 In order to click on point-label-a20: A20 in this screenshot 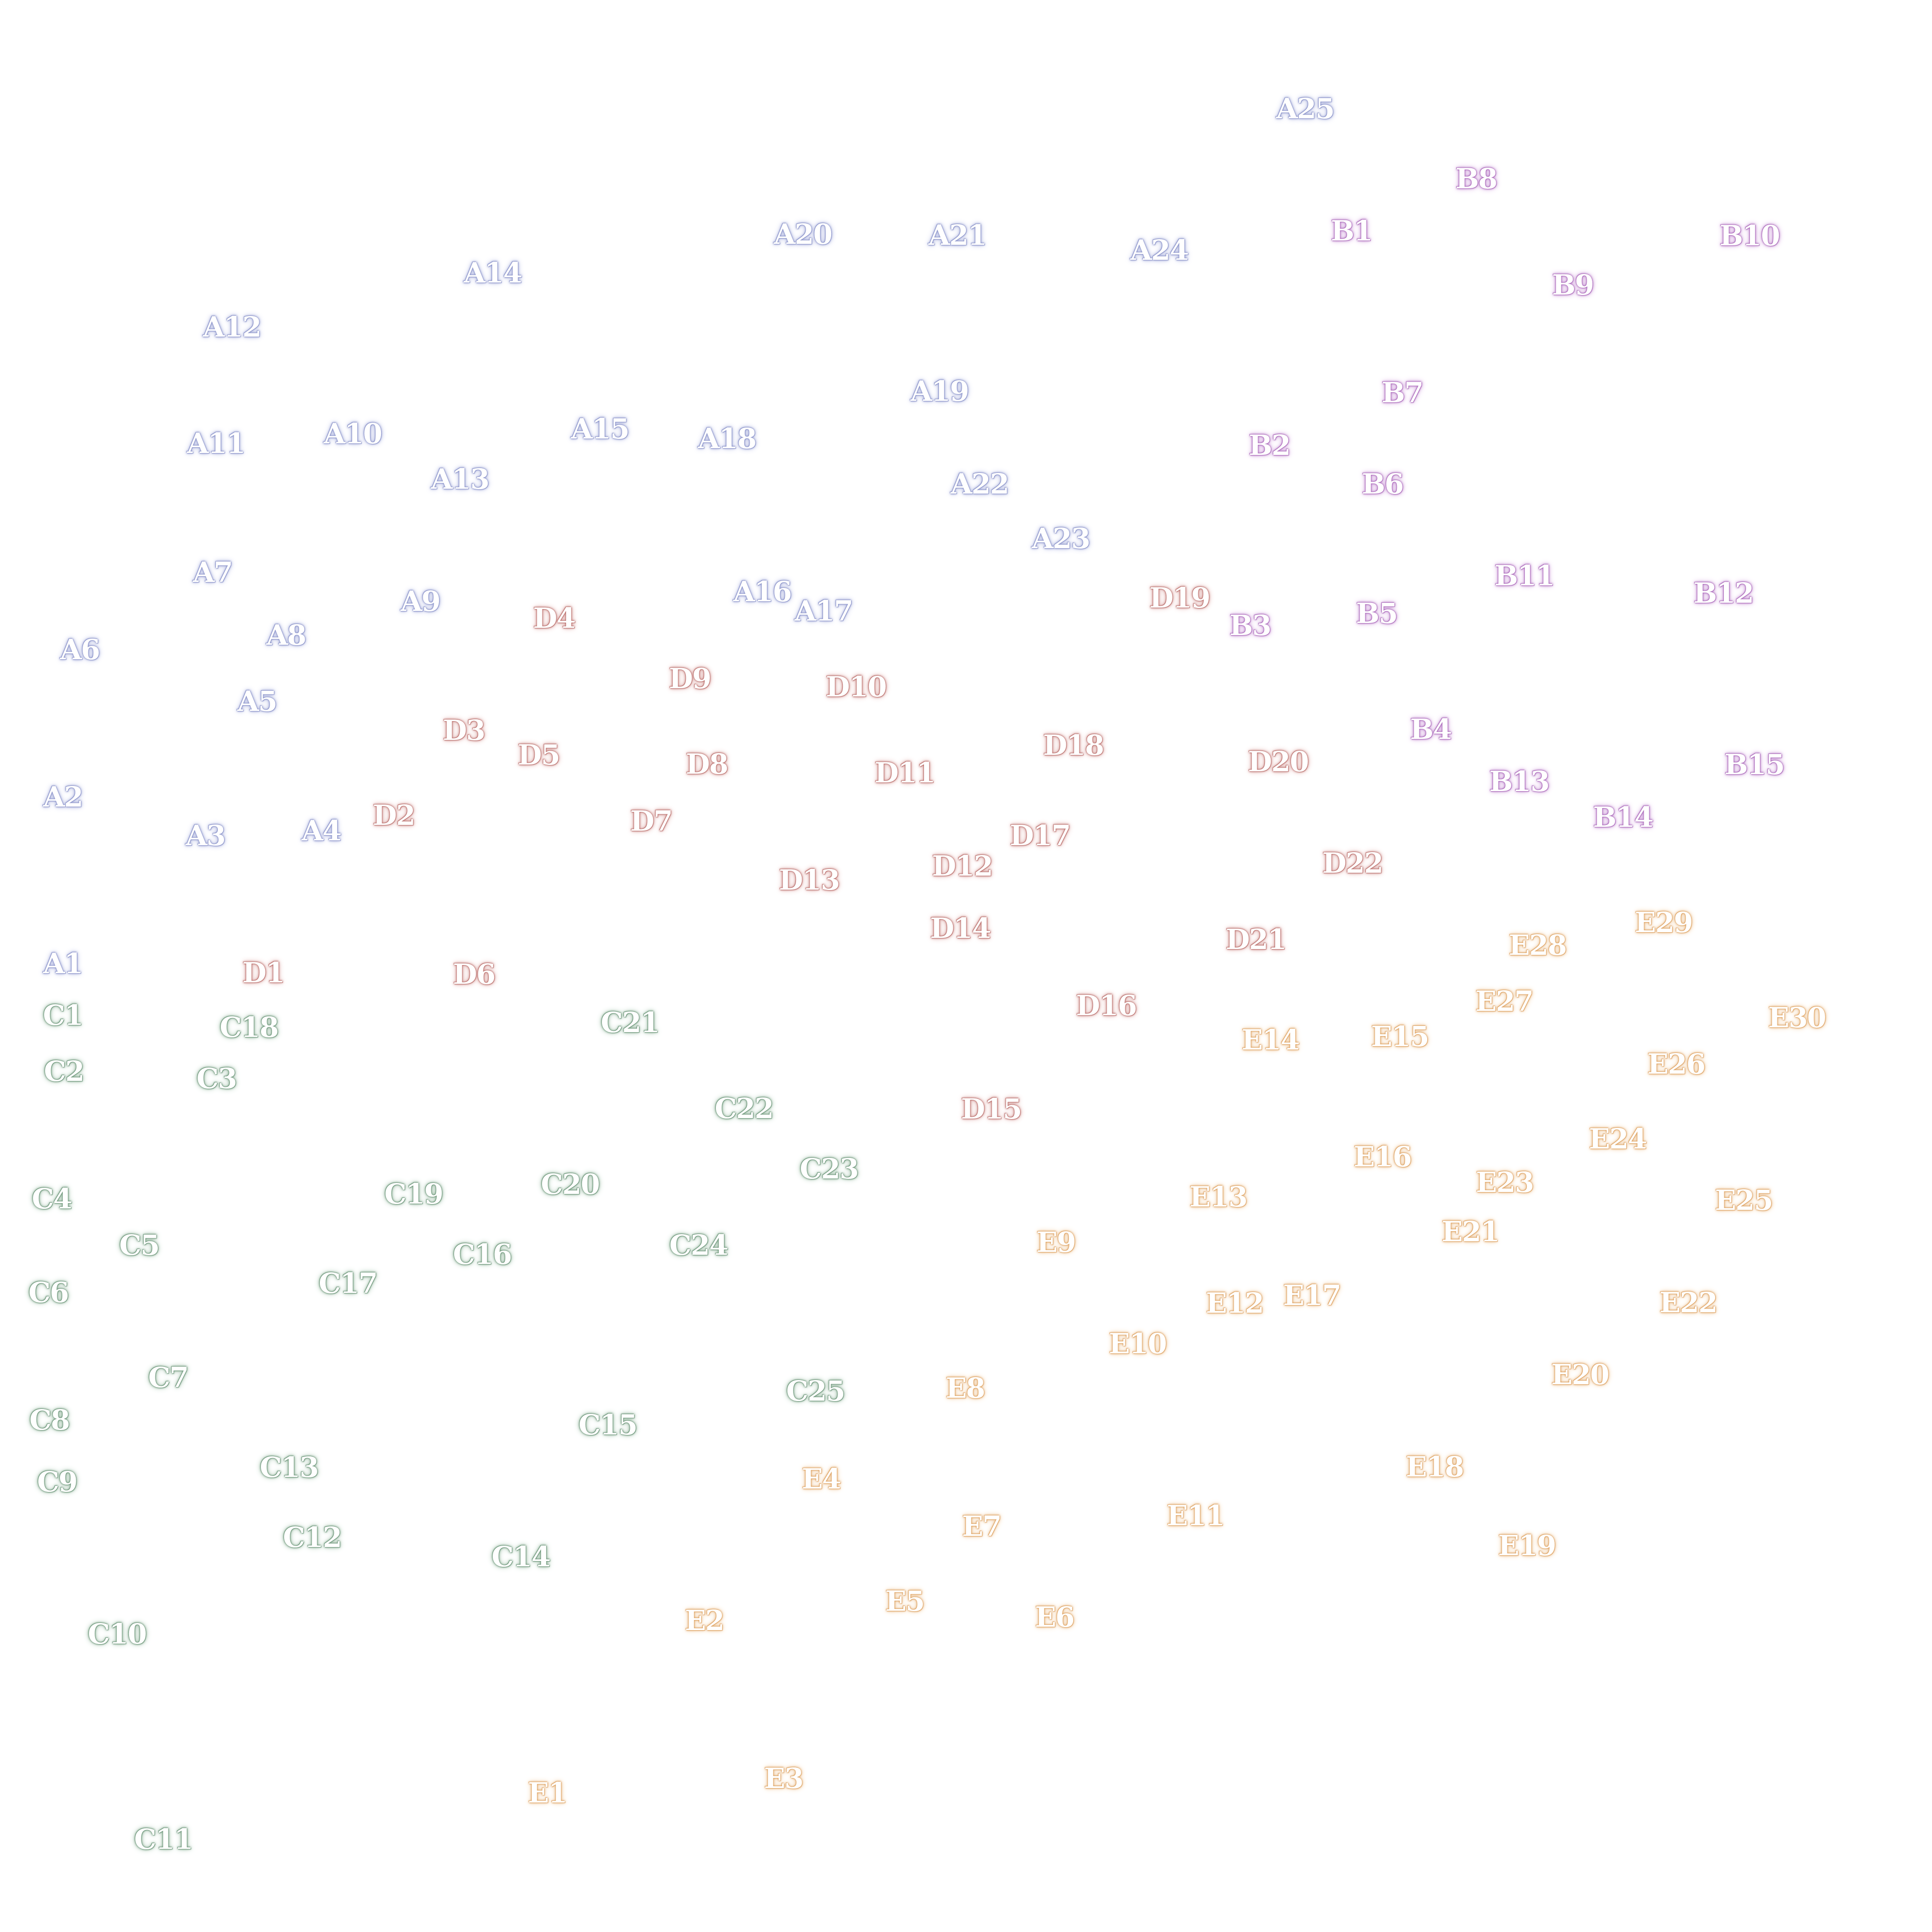, I will do `click(803, 234)`.